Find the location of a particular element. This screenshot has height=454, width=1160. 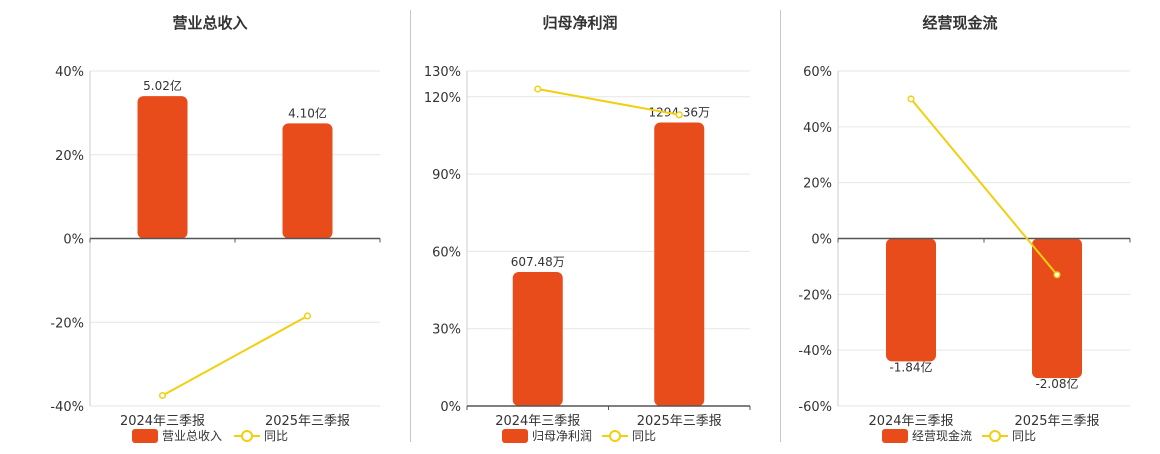

chart-title: 营业总收入 is located at coordinates (209, 23).